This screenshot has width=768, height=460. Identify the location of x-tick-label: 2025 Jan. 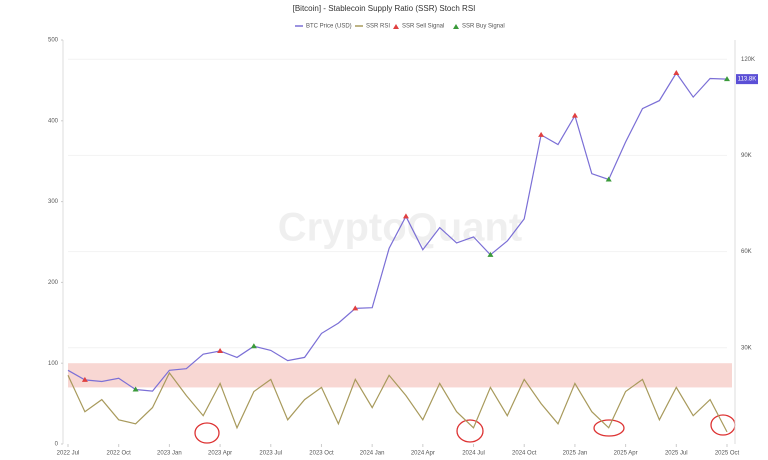
(575, 454).